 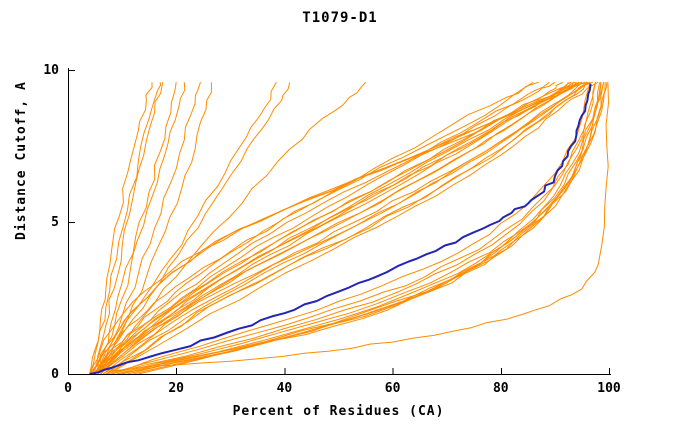 What do you see at coordinates (340, 18) in the screenshot?
I see `plot-title: T1079-D1` at bounding box center [340, 18].